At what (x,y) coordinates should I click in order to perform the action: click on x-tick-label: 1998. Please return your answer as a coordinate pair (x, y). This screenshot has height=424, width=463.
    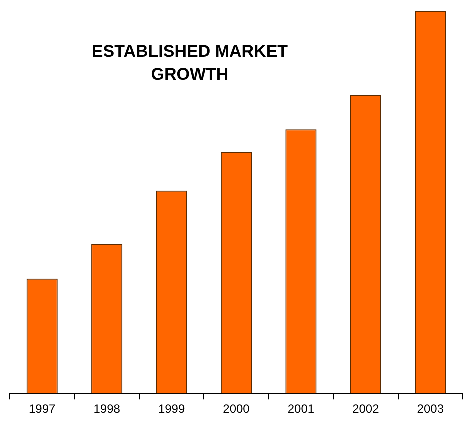
    Looking at the image, I should click on (107, 409).